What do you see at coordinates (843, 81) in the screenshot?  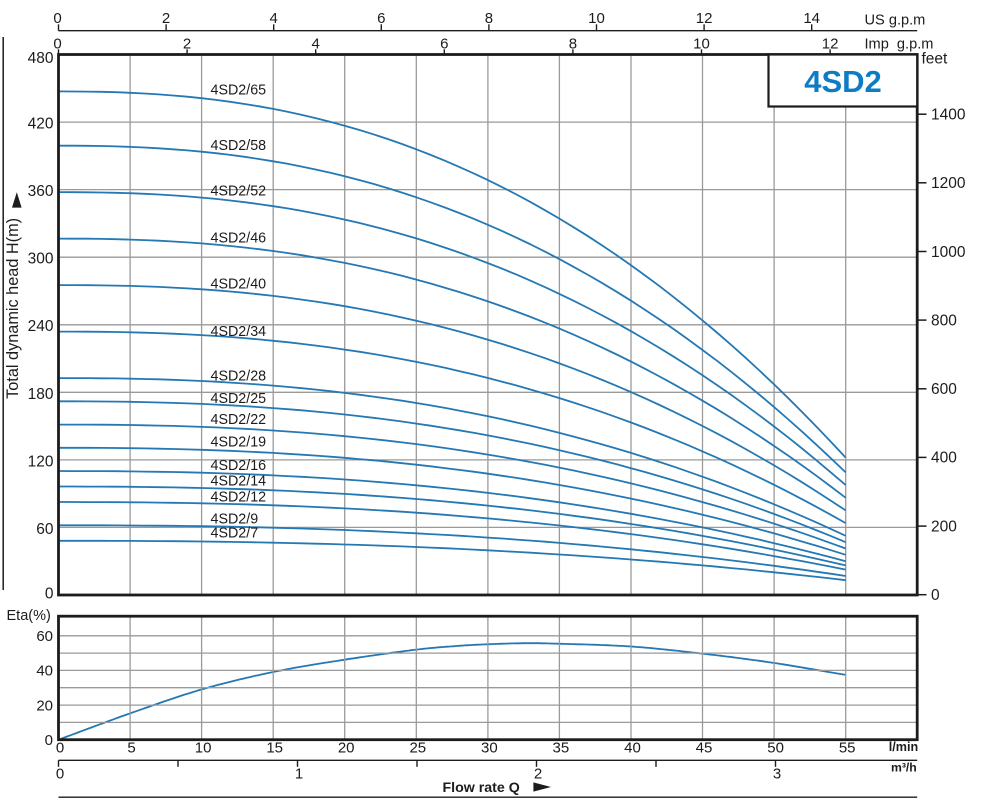 I see `svg-text: 4SD2` at bounding box center [843, 81].